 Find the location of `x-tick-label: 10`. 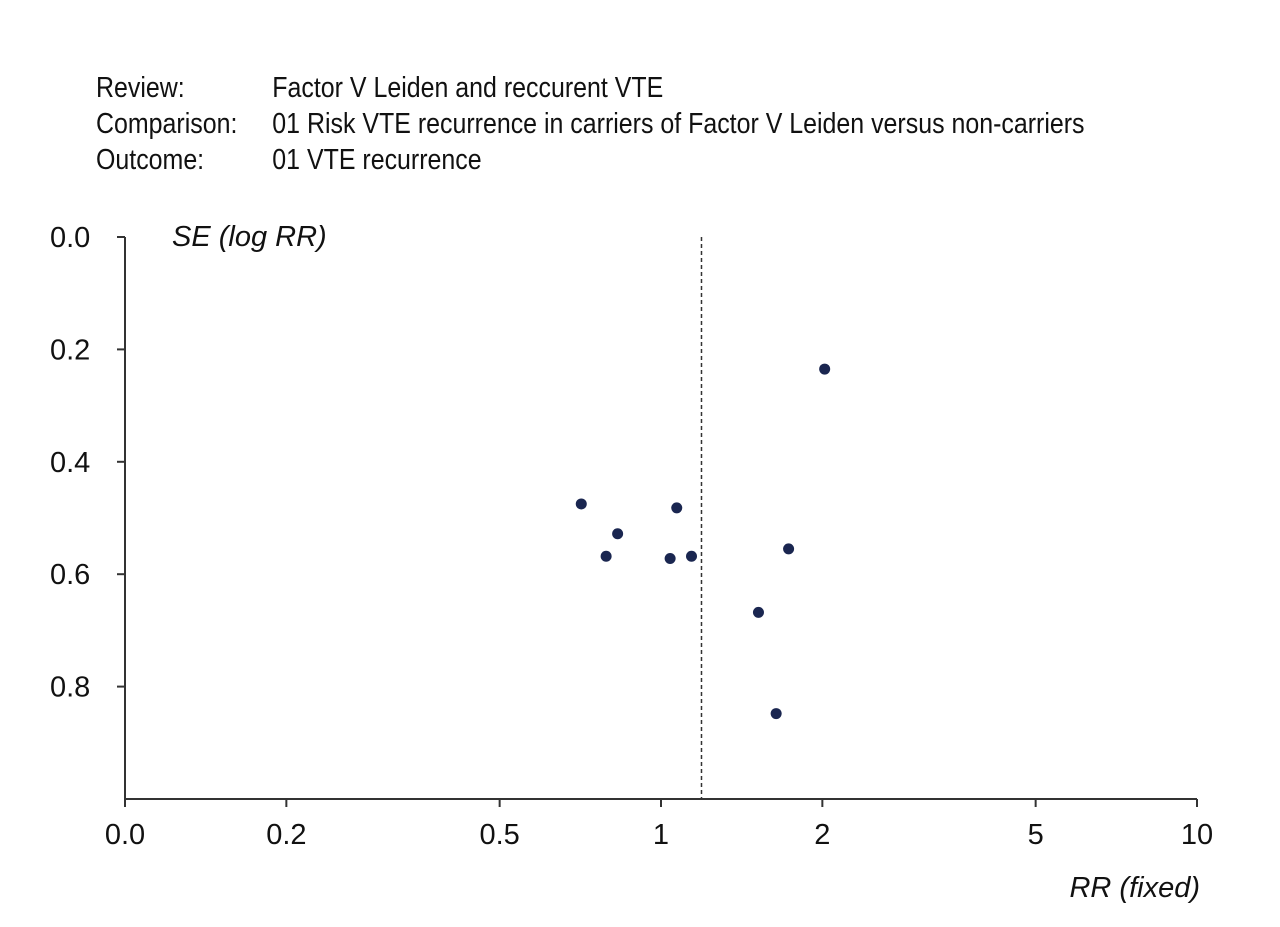

x-tick-label: 10 is located at coordinates (1197, 835).